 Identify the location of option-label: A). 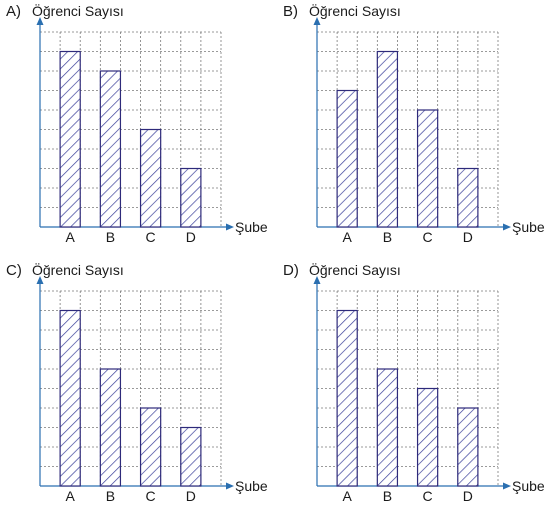
(13, 11).